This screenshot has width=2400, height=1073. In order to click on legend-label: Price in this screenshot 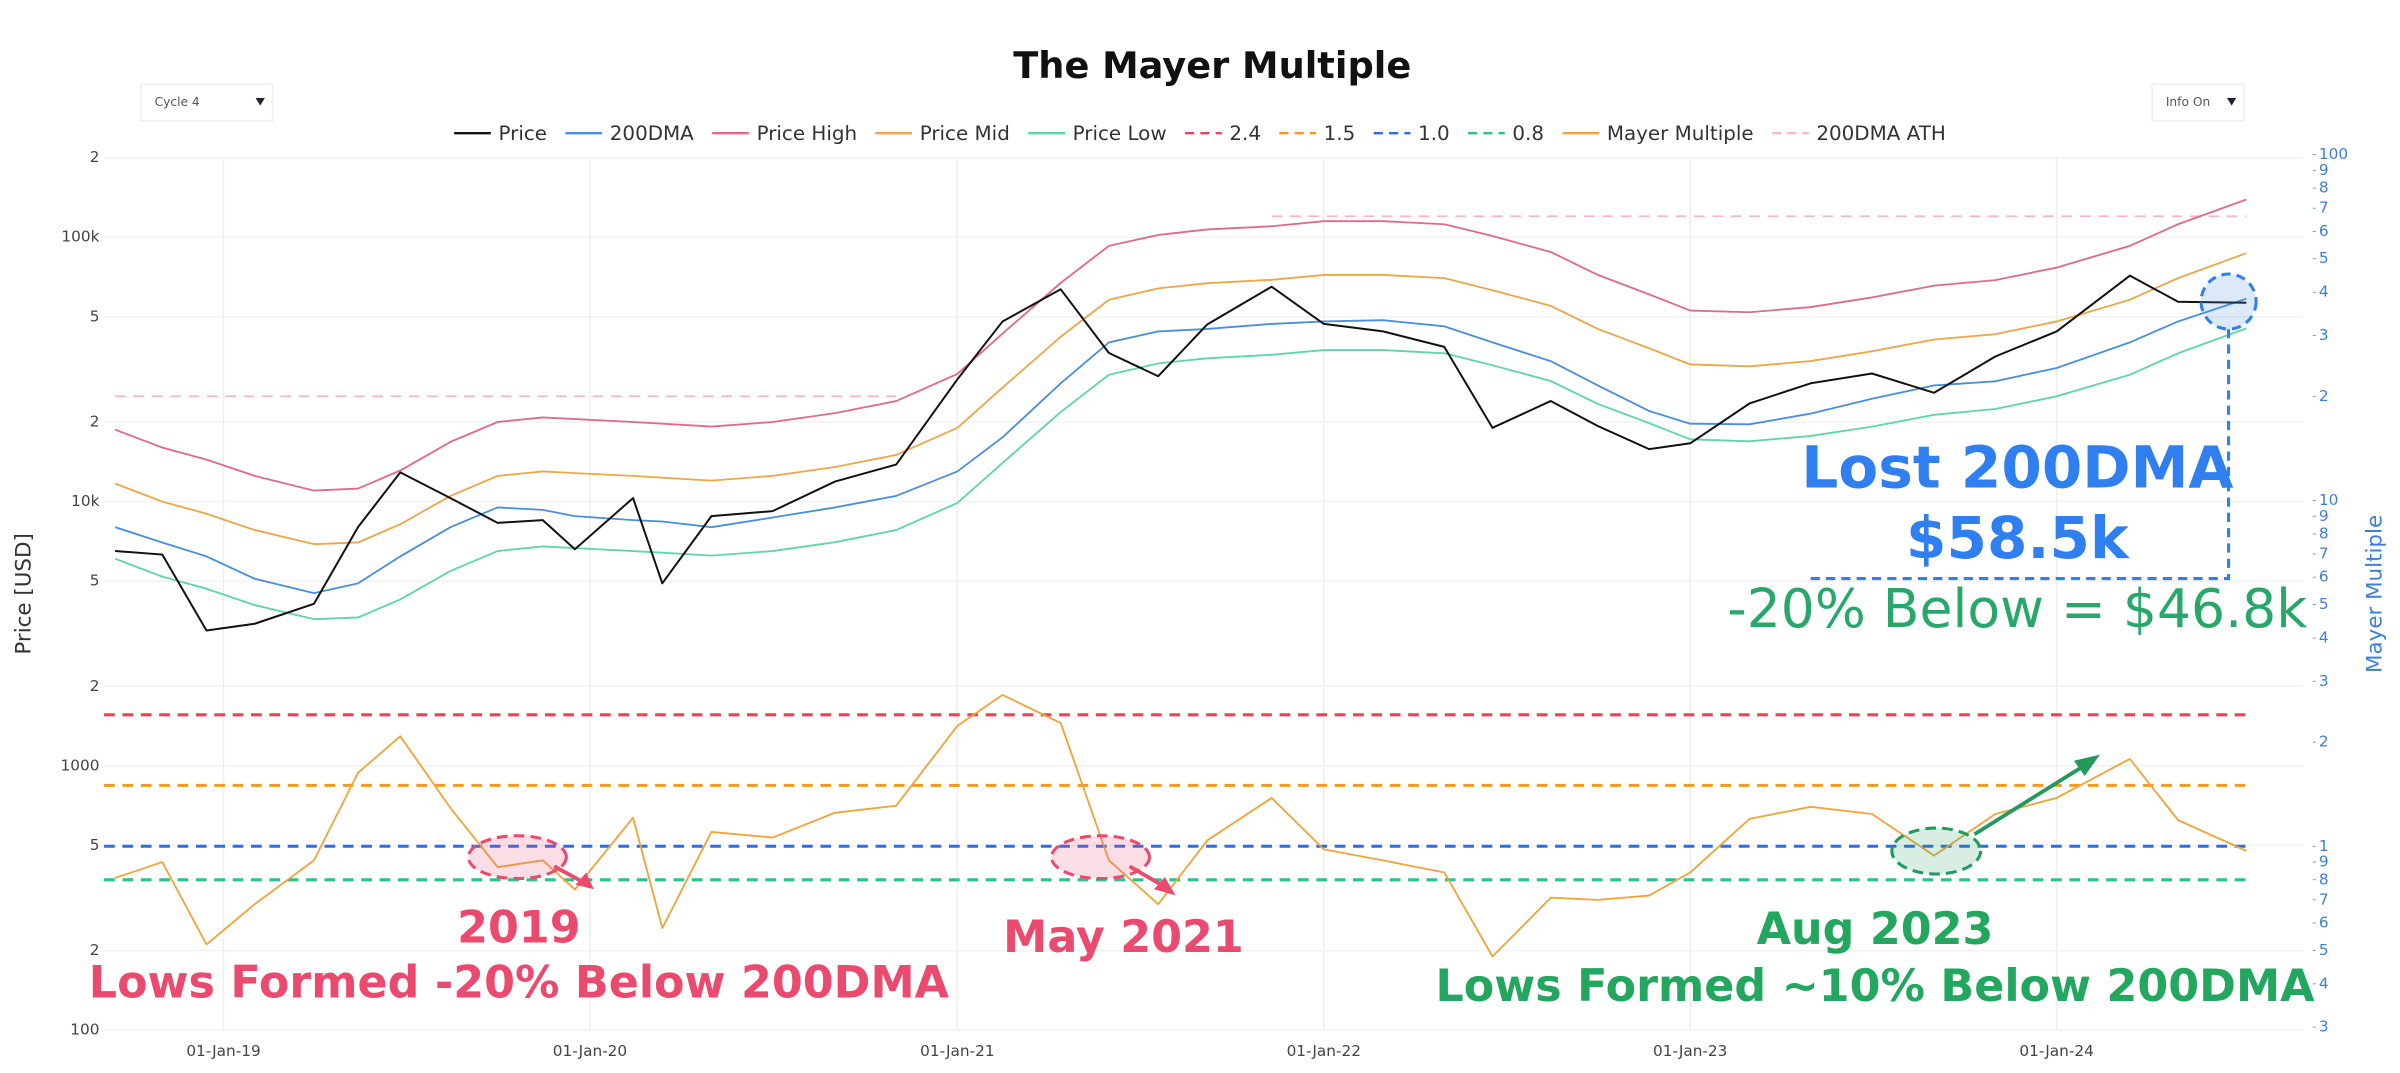, I will do `click(523, 133)`.